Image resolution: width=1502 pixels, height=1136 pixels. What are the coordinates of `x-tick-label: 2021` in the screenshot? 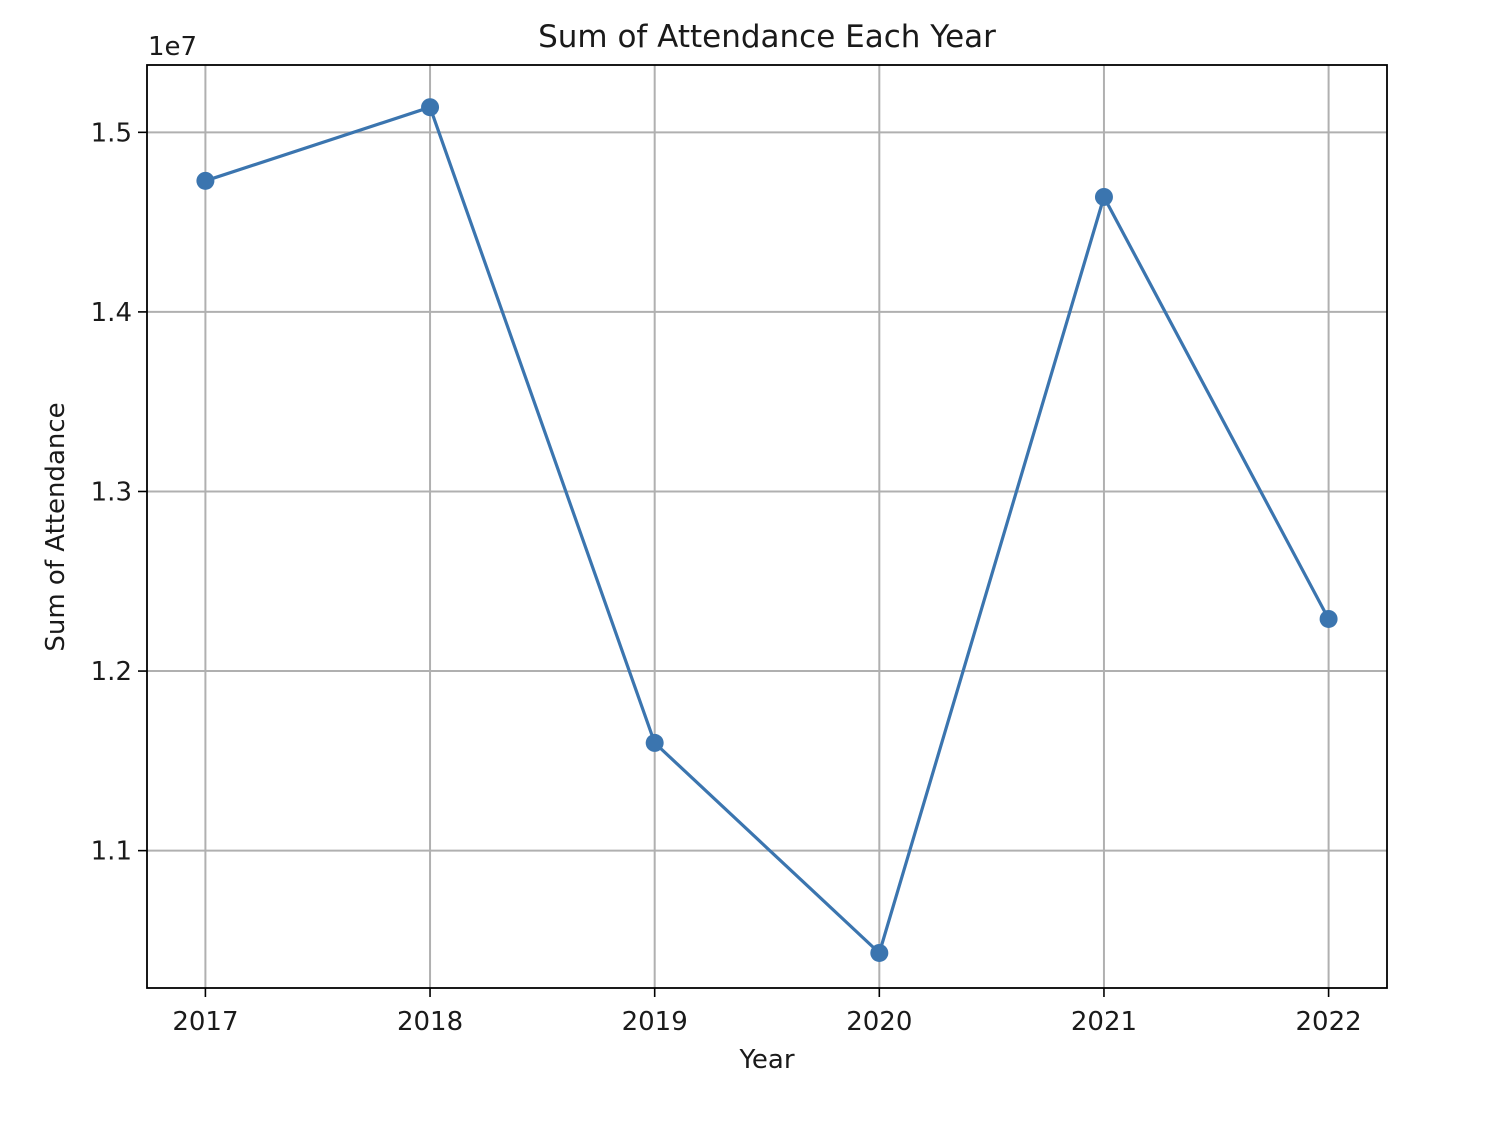 It's located at (1104, 1022).